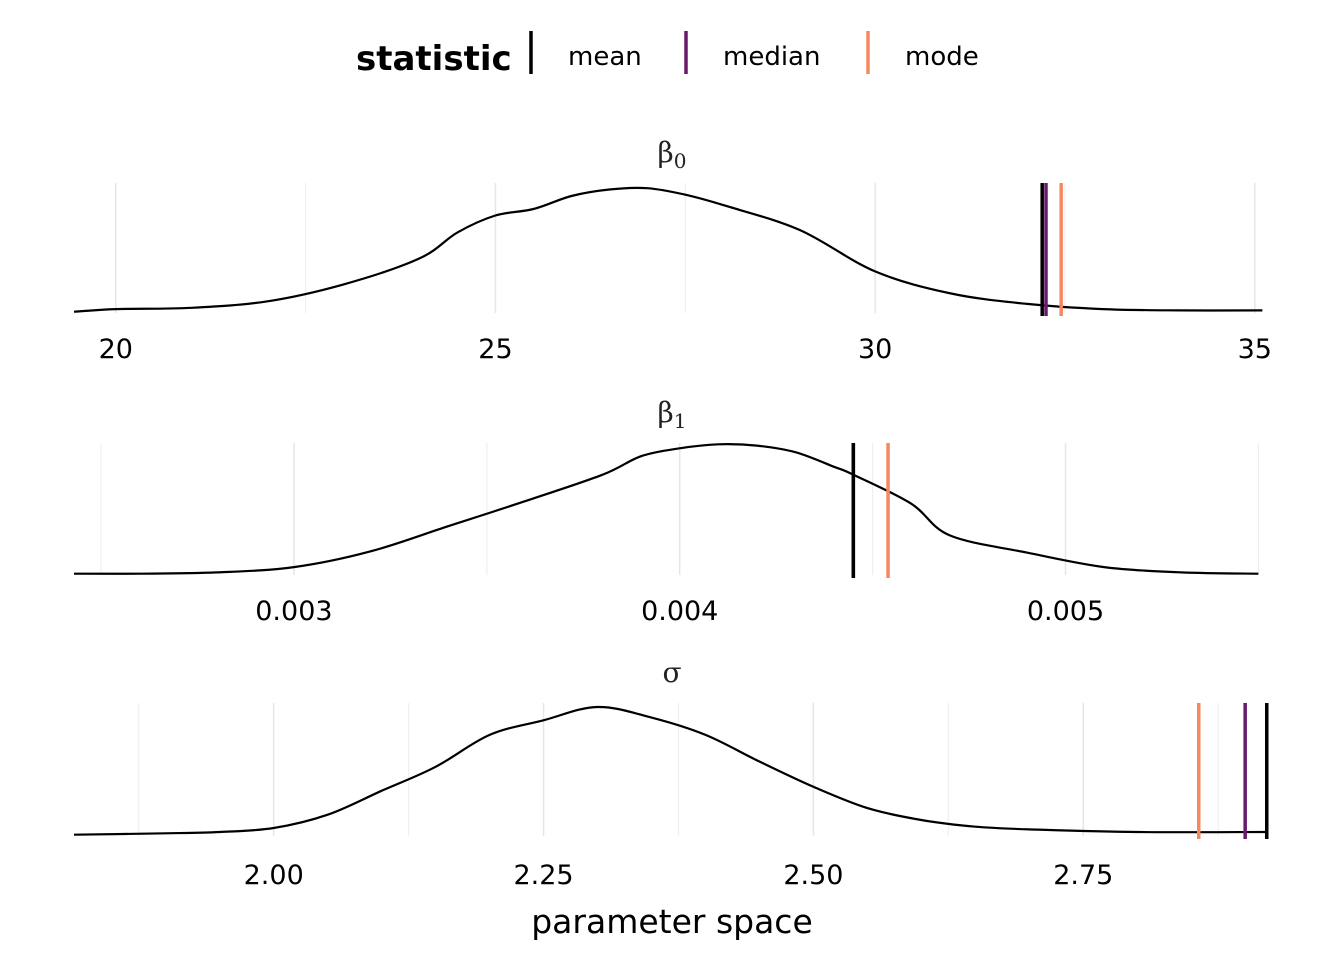 The height and width of the screenshot is (960, 1344). What do you see at coordinates (680, 421) in the screenshot?
I see `facet-title-beta1-sub: 1` at bounding box center [680, 421].